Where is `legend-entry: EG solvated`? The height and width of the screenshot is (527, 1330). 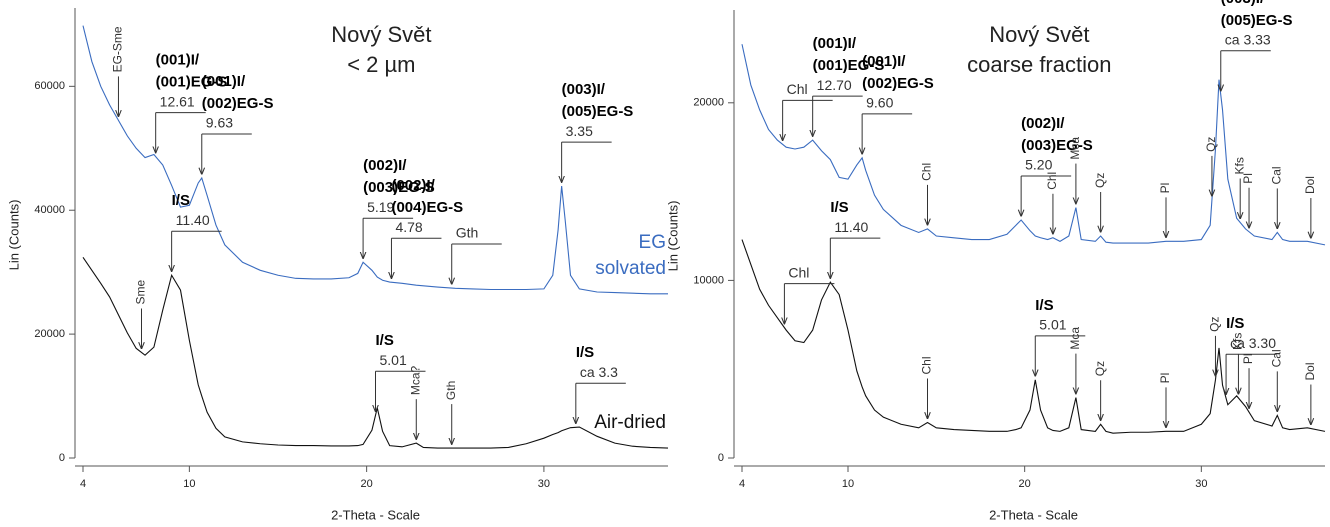 legend-entry: EG solvated is located at coordinates (630, 255).